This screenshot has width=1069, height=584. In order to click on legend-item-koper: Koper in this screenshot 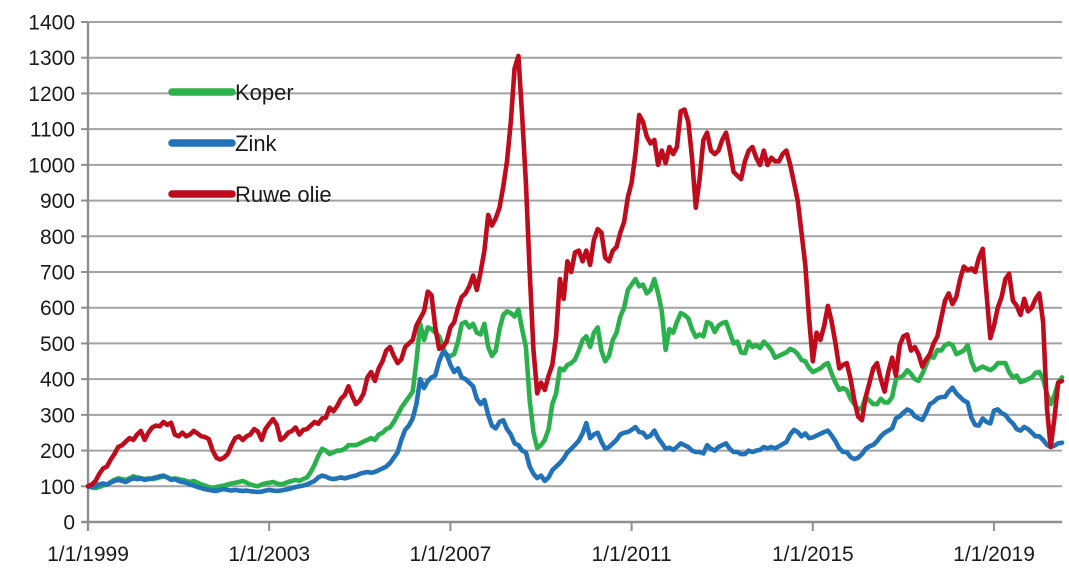, I will do `click(231, 92)`.